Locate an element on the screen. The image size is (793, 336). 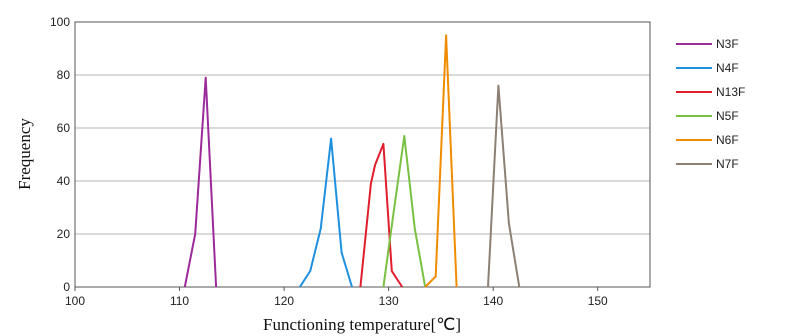
x-tick-label: 100 is located at coordinates (75, 301).